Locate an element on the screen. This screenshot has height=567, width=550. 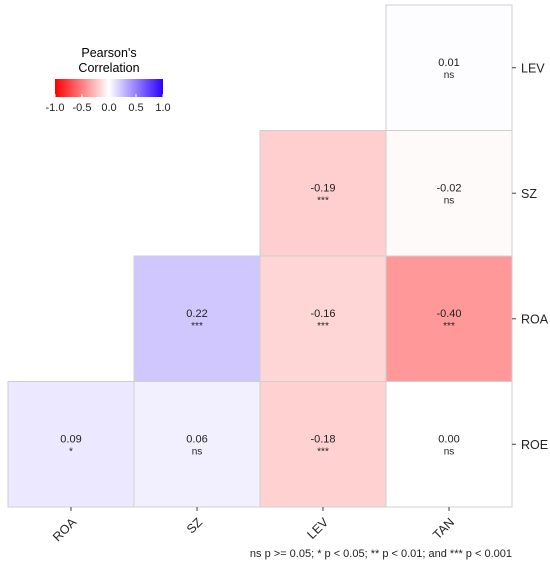
legend-tick-label: -0.5 is located at coordinates (82, 108).